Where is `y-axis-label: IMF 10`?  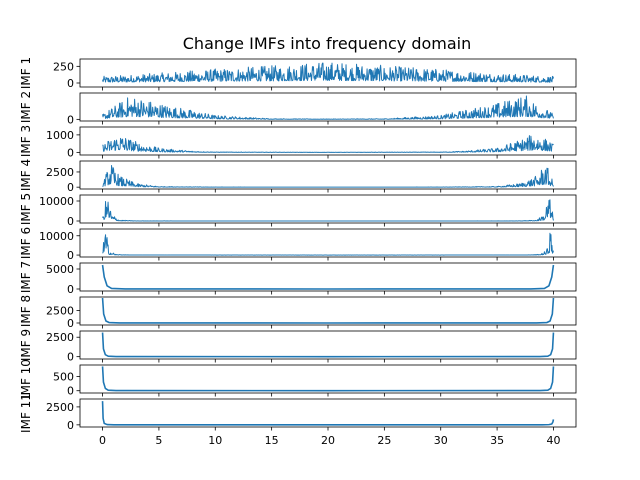
y-axis-label: IMF 10 is located at coordinates (26, 379).